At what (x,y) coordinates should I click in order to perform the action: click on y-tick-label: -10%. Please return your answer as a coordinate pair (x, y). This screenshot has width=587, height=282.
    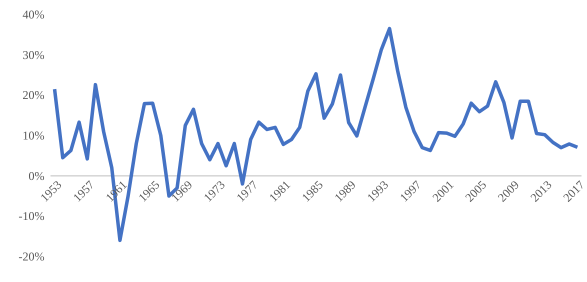
    Looking at the image, I should click on (31, 216).